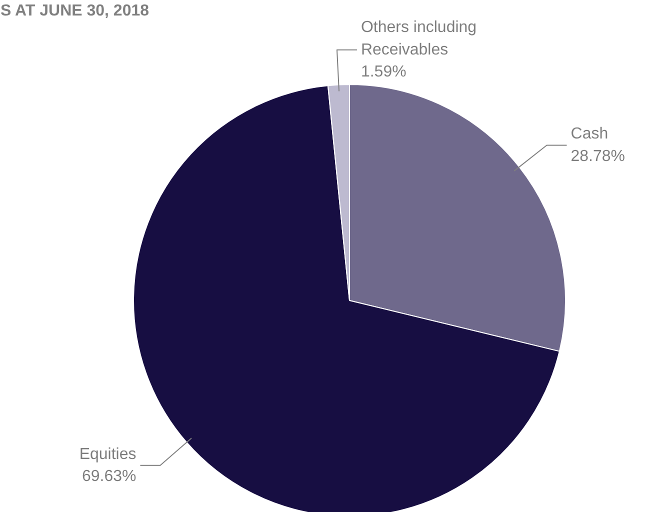 The width and height of the screenshot is (669, 512). Describe the element at coordinates (589, 134) in the screenshot. I see `slice-label: Cash` at that location.